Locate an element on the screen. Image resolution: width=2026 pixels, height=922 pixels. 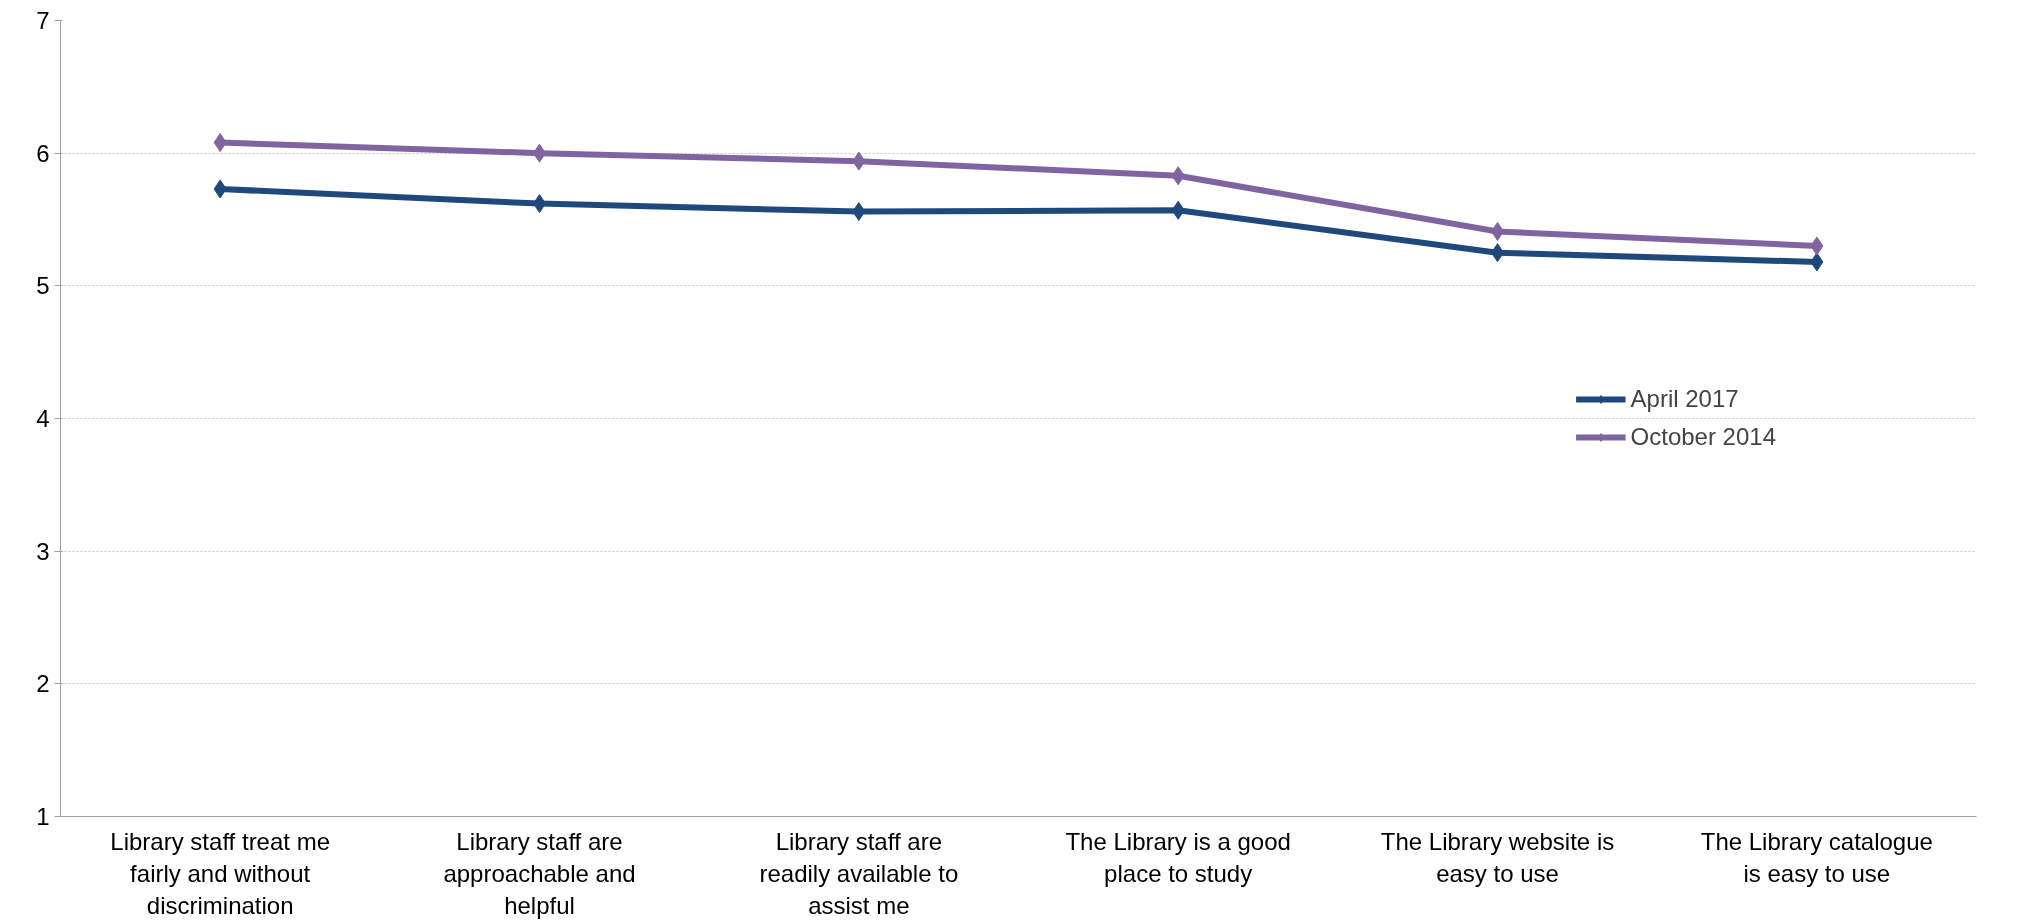
x-tick-label: The Library catalogue is easy to use is located at coordinates (1816, 857).